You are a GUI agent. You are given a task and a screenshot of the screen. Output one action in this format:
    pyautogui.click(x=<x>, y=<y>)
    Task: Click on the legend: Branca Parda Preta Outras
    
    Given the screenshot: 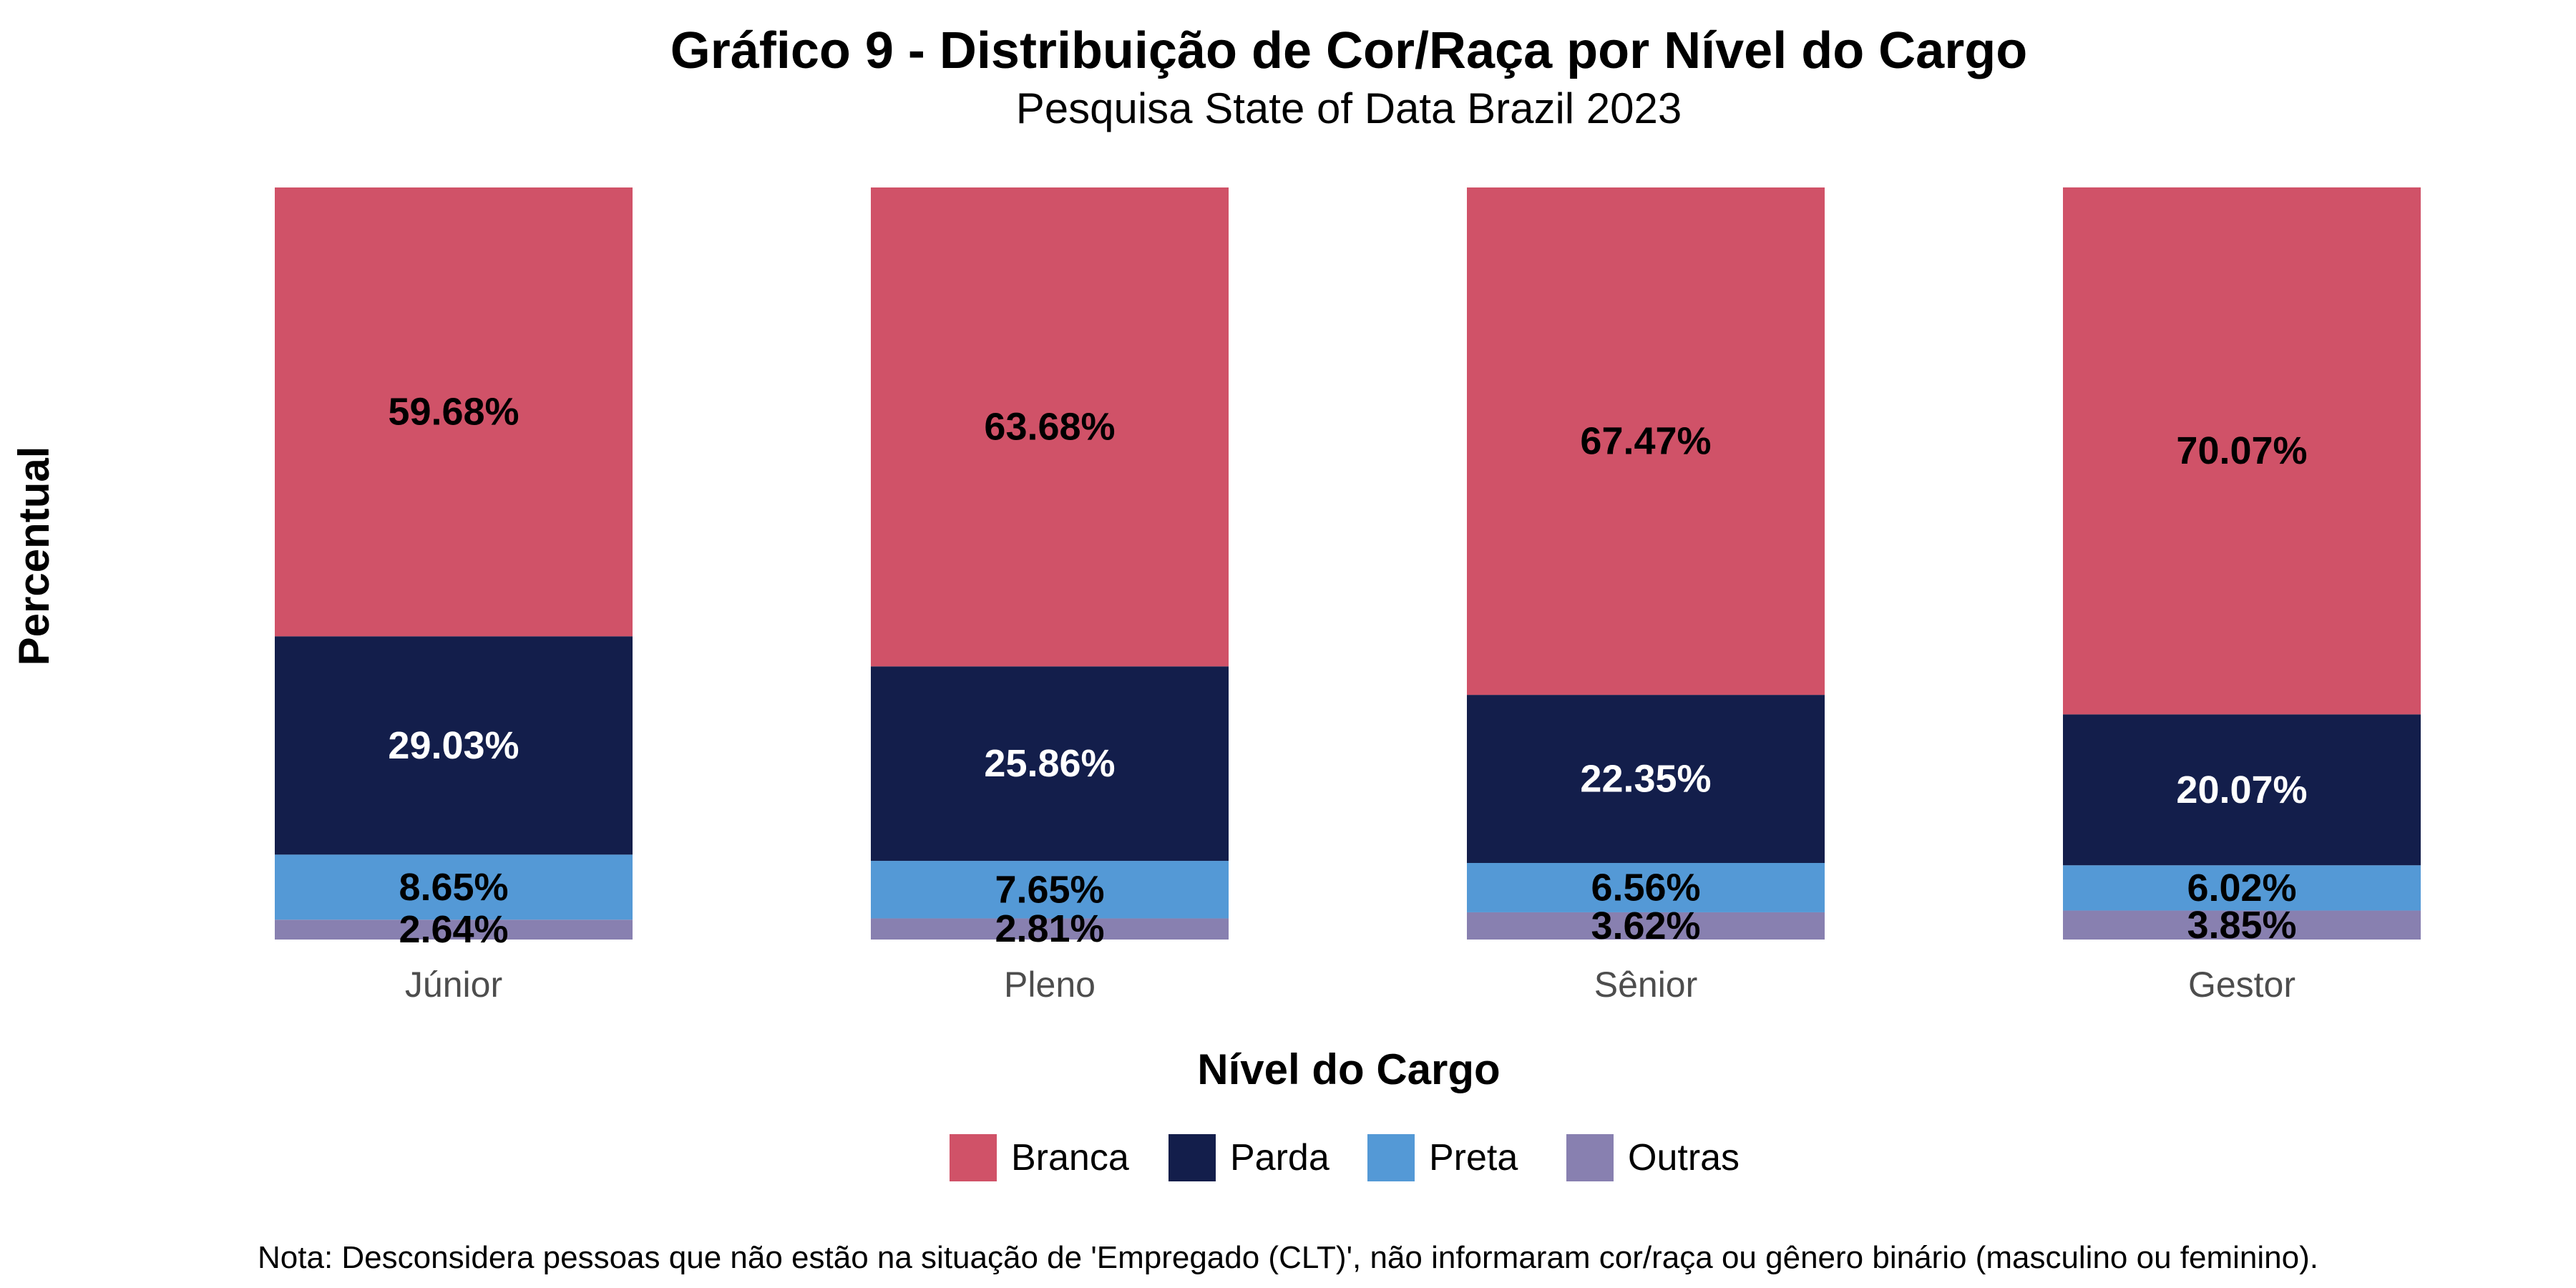 What is the action you would take?
    pyautogui.click(x=1345, y=1157)
    